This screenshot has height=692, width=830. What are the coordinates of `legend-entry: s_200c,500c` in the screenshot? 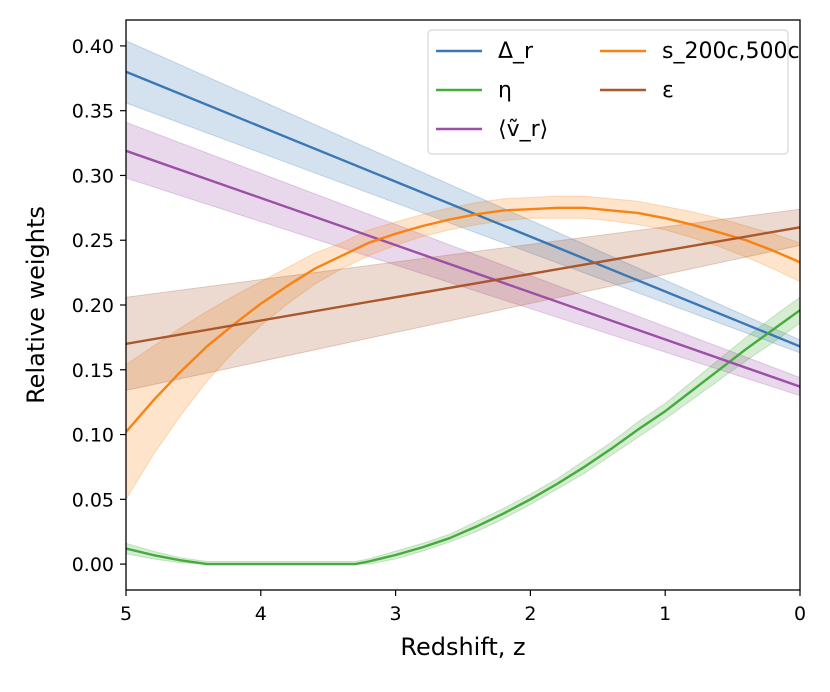 It's located at (731, 51).